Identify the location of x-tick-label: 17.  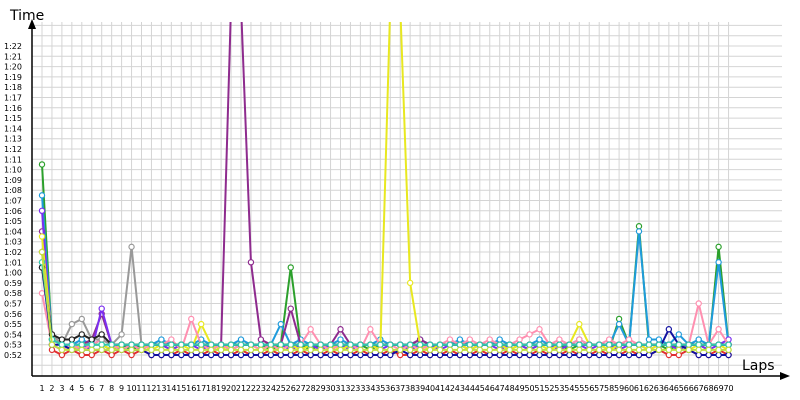
(201, 388).